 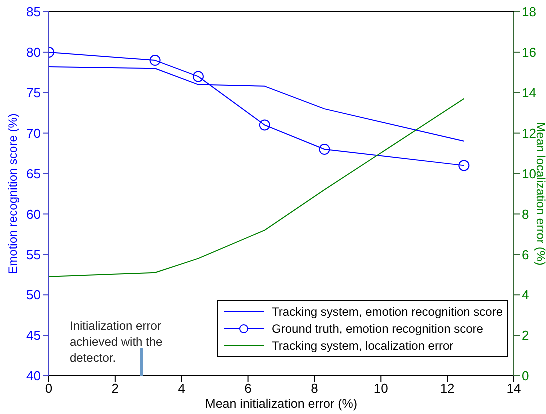 What do you see at coordinates (447, 388) in the screenshot?
I see `x-tick-label: 12` at bounding box center [447, 388].